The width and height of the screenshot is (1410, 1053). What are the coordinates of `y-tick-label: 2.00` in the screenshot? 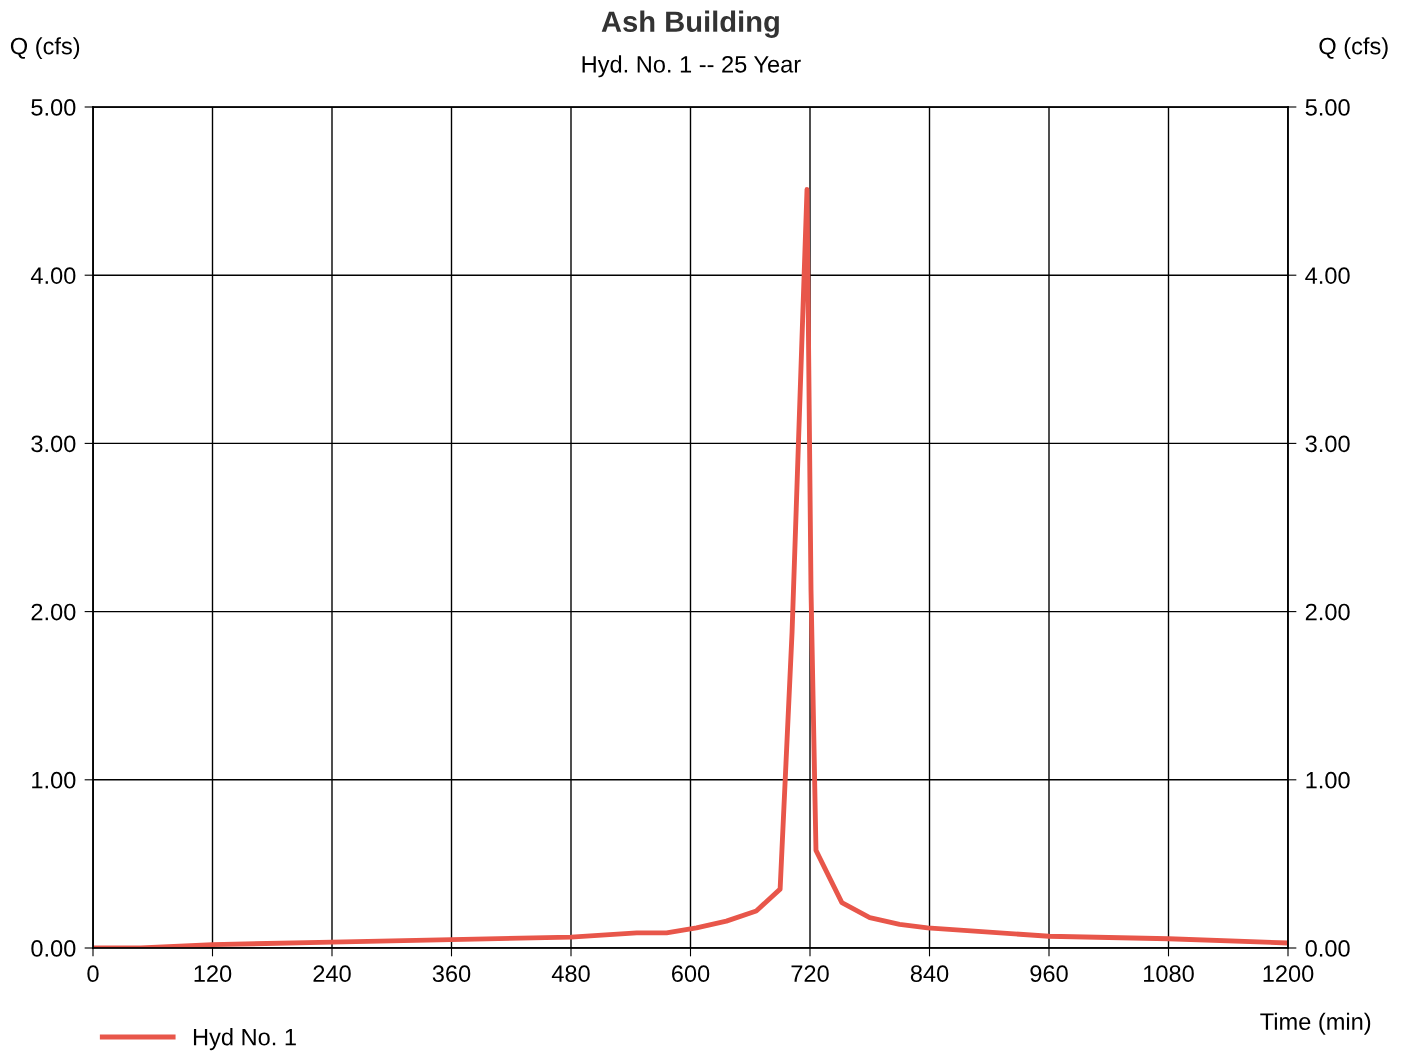 It's located at (53, 612).